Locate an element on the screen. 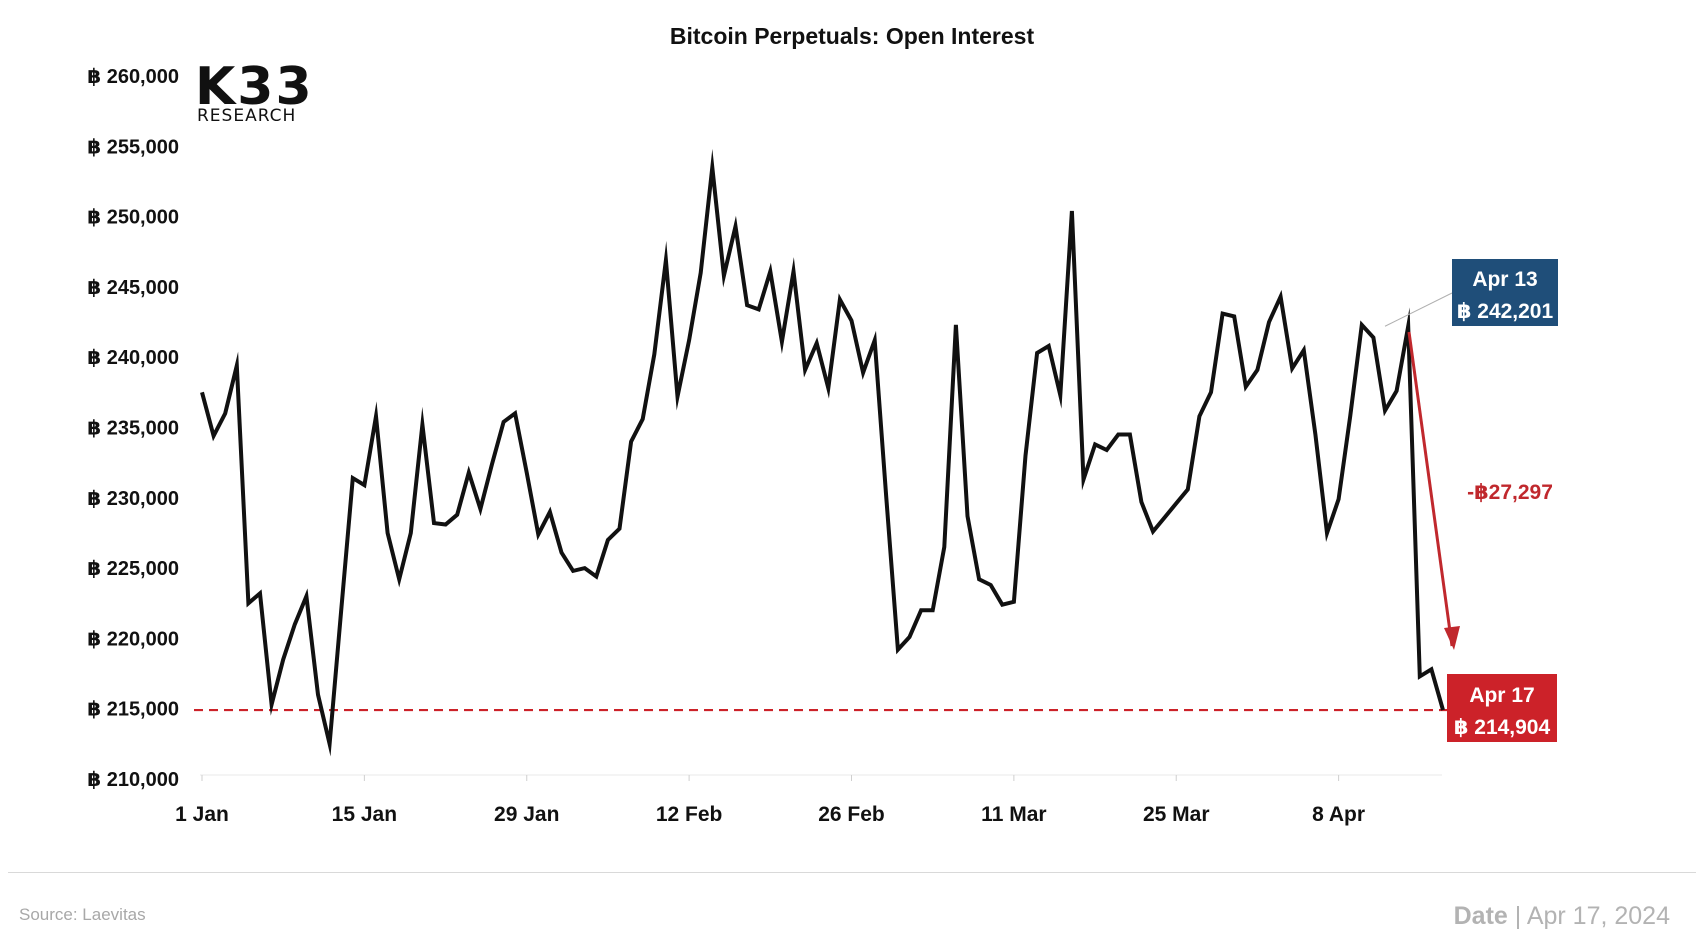 Image resolution: width=1704 pixels, height=949 pixels. apr13-callout-date: Apr 13 is located at coordinates (1504, 279).